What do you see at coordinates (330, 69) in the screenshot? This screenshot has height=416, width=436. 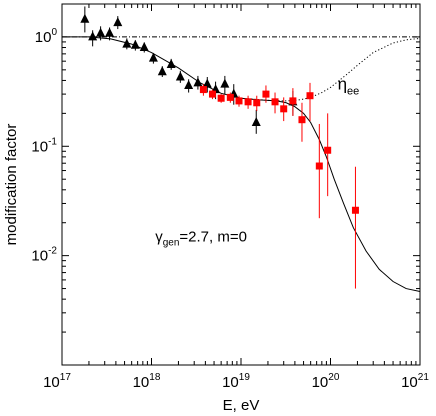 I see `curve-dotted` at bounding box center [330, 69].